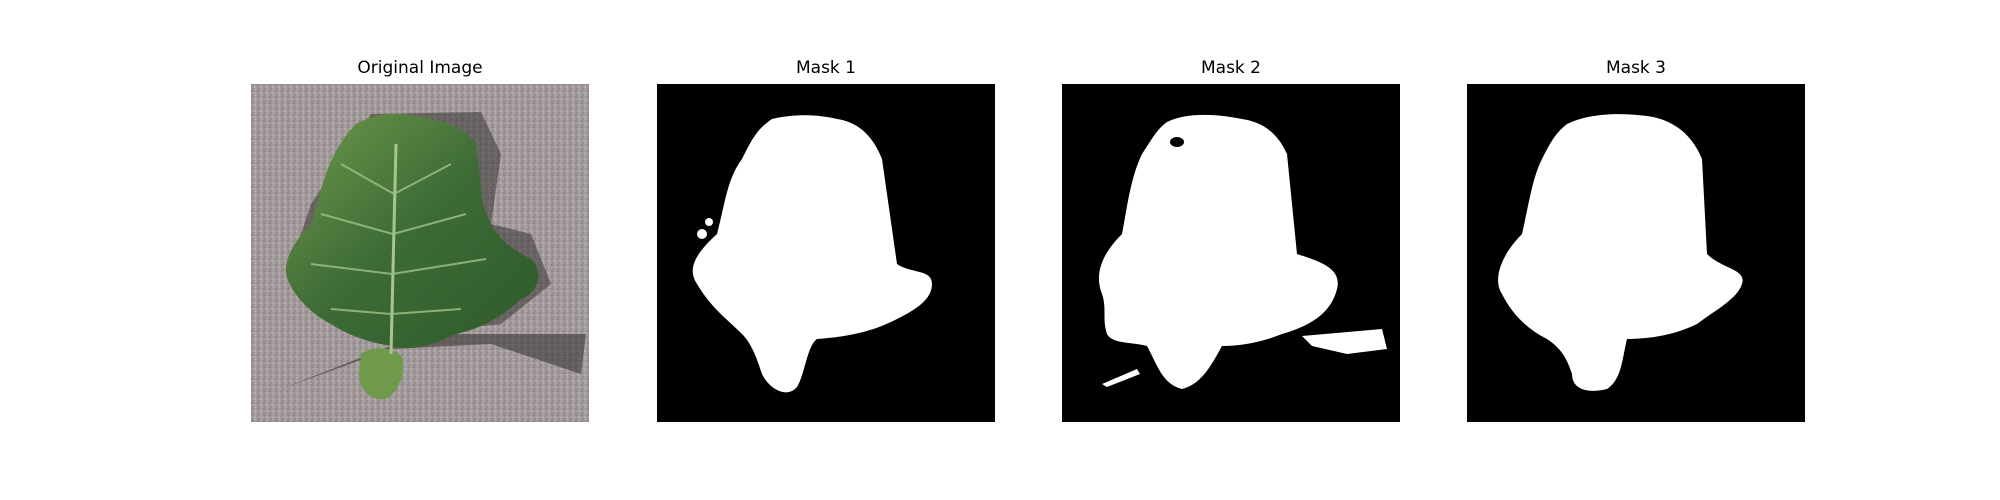 The width and height of the screenshot is (2000, 500). I want to click on mask-3-image, so click(1636, 253).